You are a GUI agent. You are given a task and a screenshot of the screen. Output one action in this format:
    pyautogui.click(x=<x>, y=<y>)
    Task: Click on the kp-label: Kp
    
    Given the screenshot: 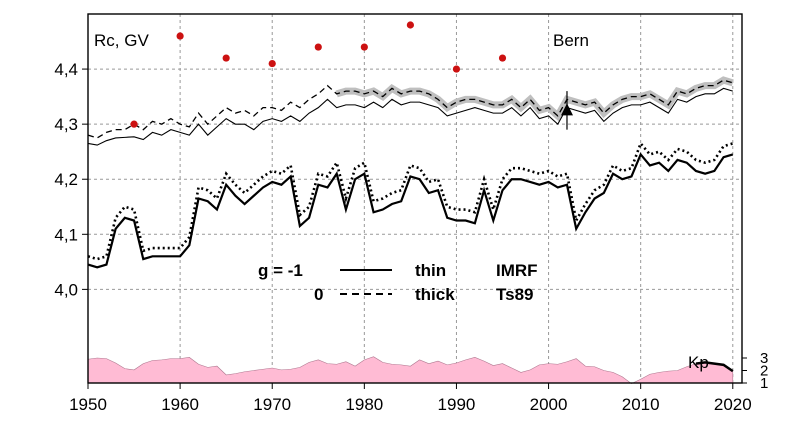 What is the action you would take?
    pyautogui.click(x=698, y=362)
    